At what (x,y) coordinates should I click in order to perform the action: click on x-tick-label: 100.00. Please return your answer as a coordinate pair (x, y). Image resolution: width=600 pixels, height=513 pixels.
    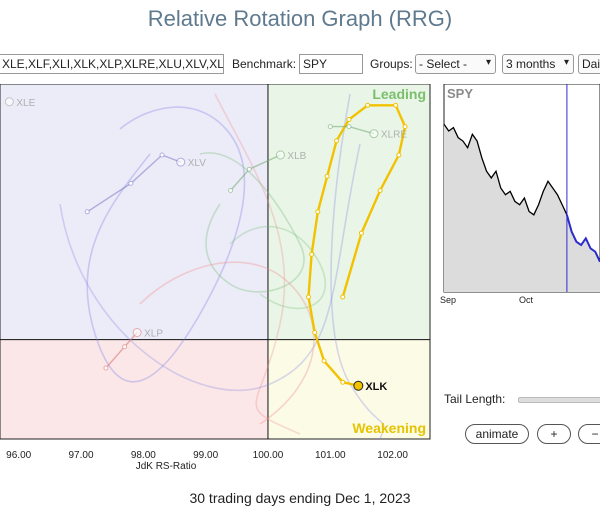
    Looking at the image, I should click on (268, 455).